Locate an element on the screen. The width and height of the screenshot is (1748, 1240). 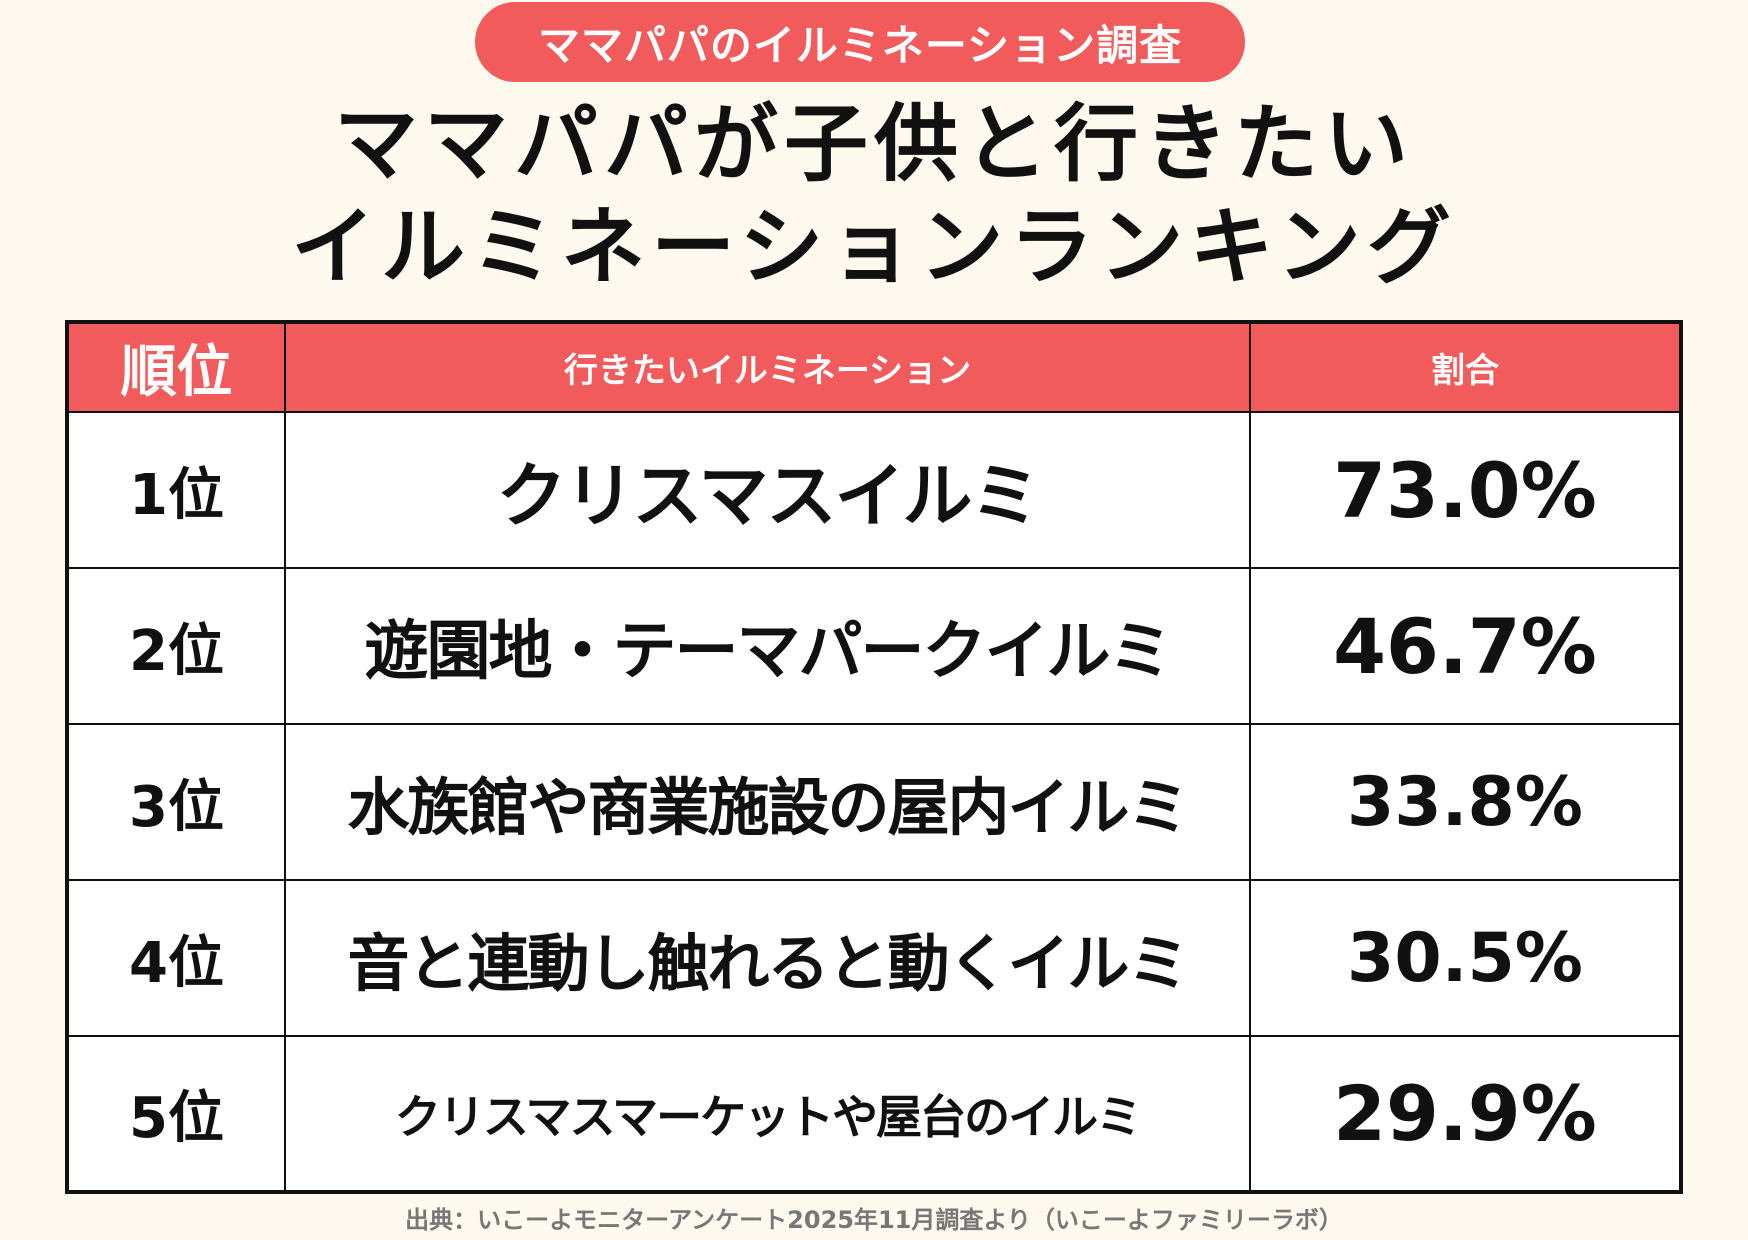
illumination-name: 遊園地・テーマパークイルミ is located at coordinates (767, 646).